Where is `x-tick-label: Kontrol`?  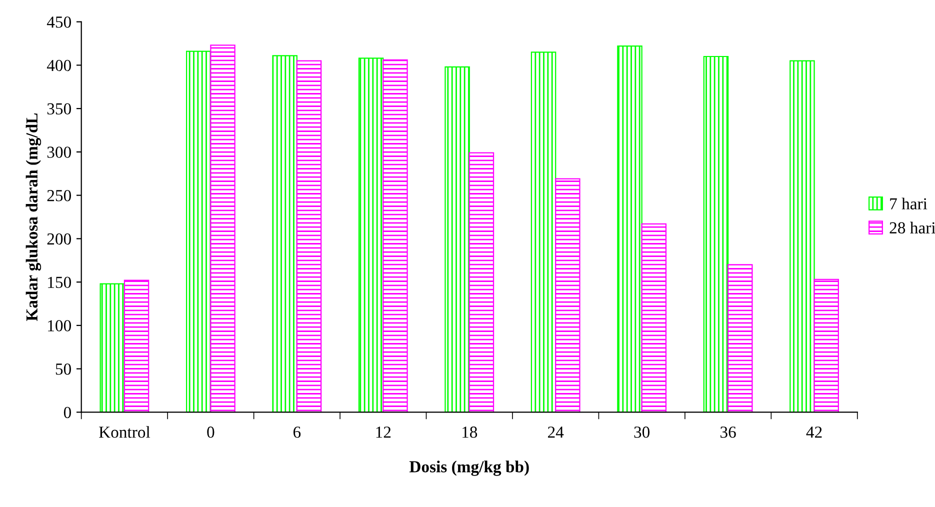 x-tick-label: Kontrol is located at coordinates (124, 432).